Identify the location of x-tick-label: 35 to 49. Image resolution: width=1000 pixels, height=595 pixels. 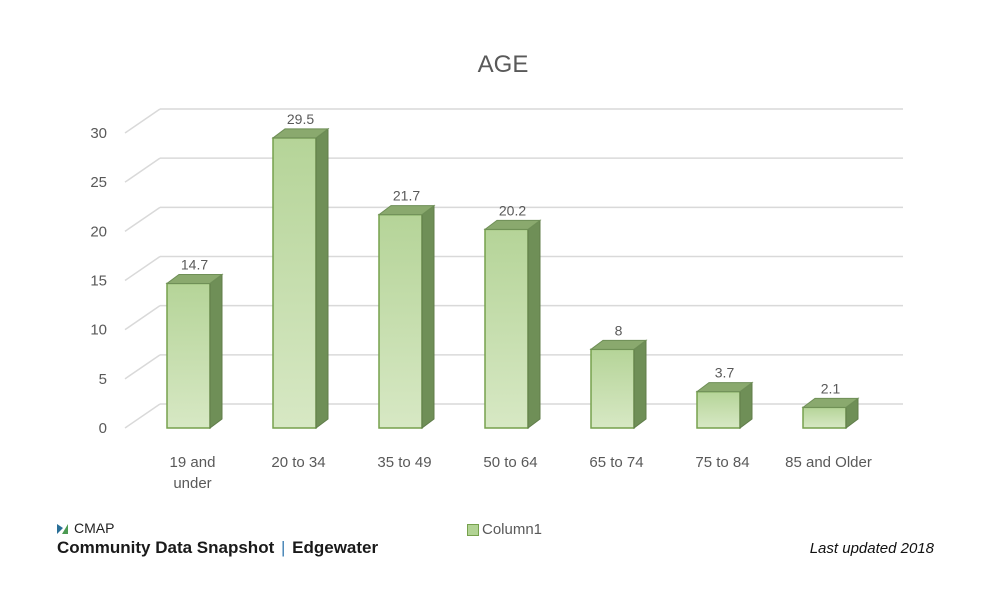
(404, 462).